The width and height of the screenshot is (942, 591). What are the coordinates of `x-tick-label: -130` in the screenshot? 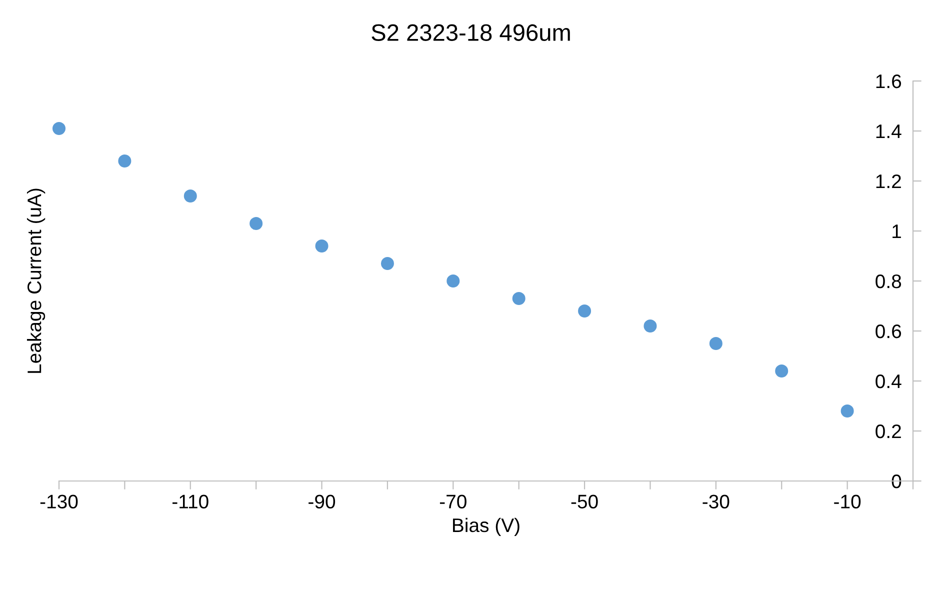 It's located at (59, 501).